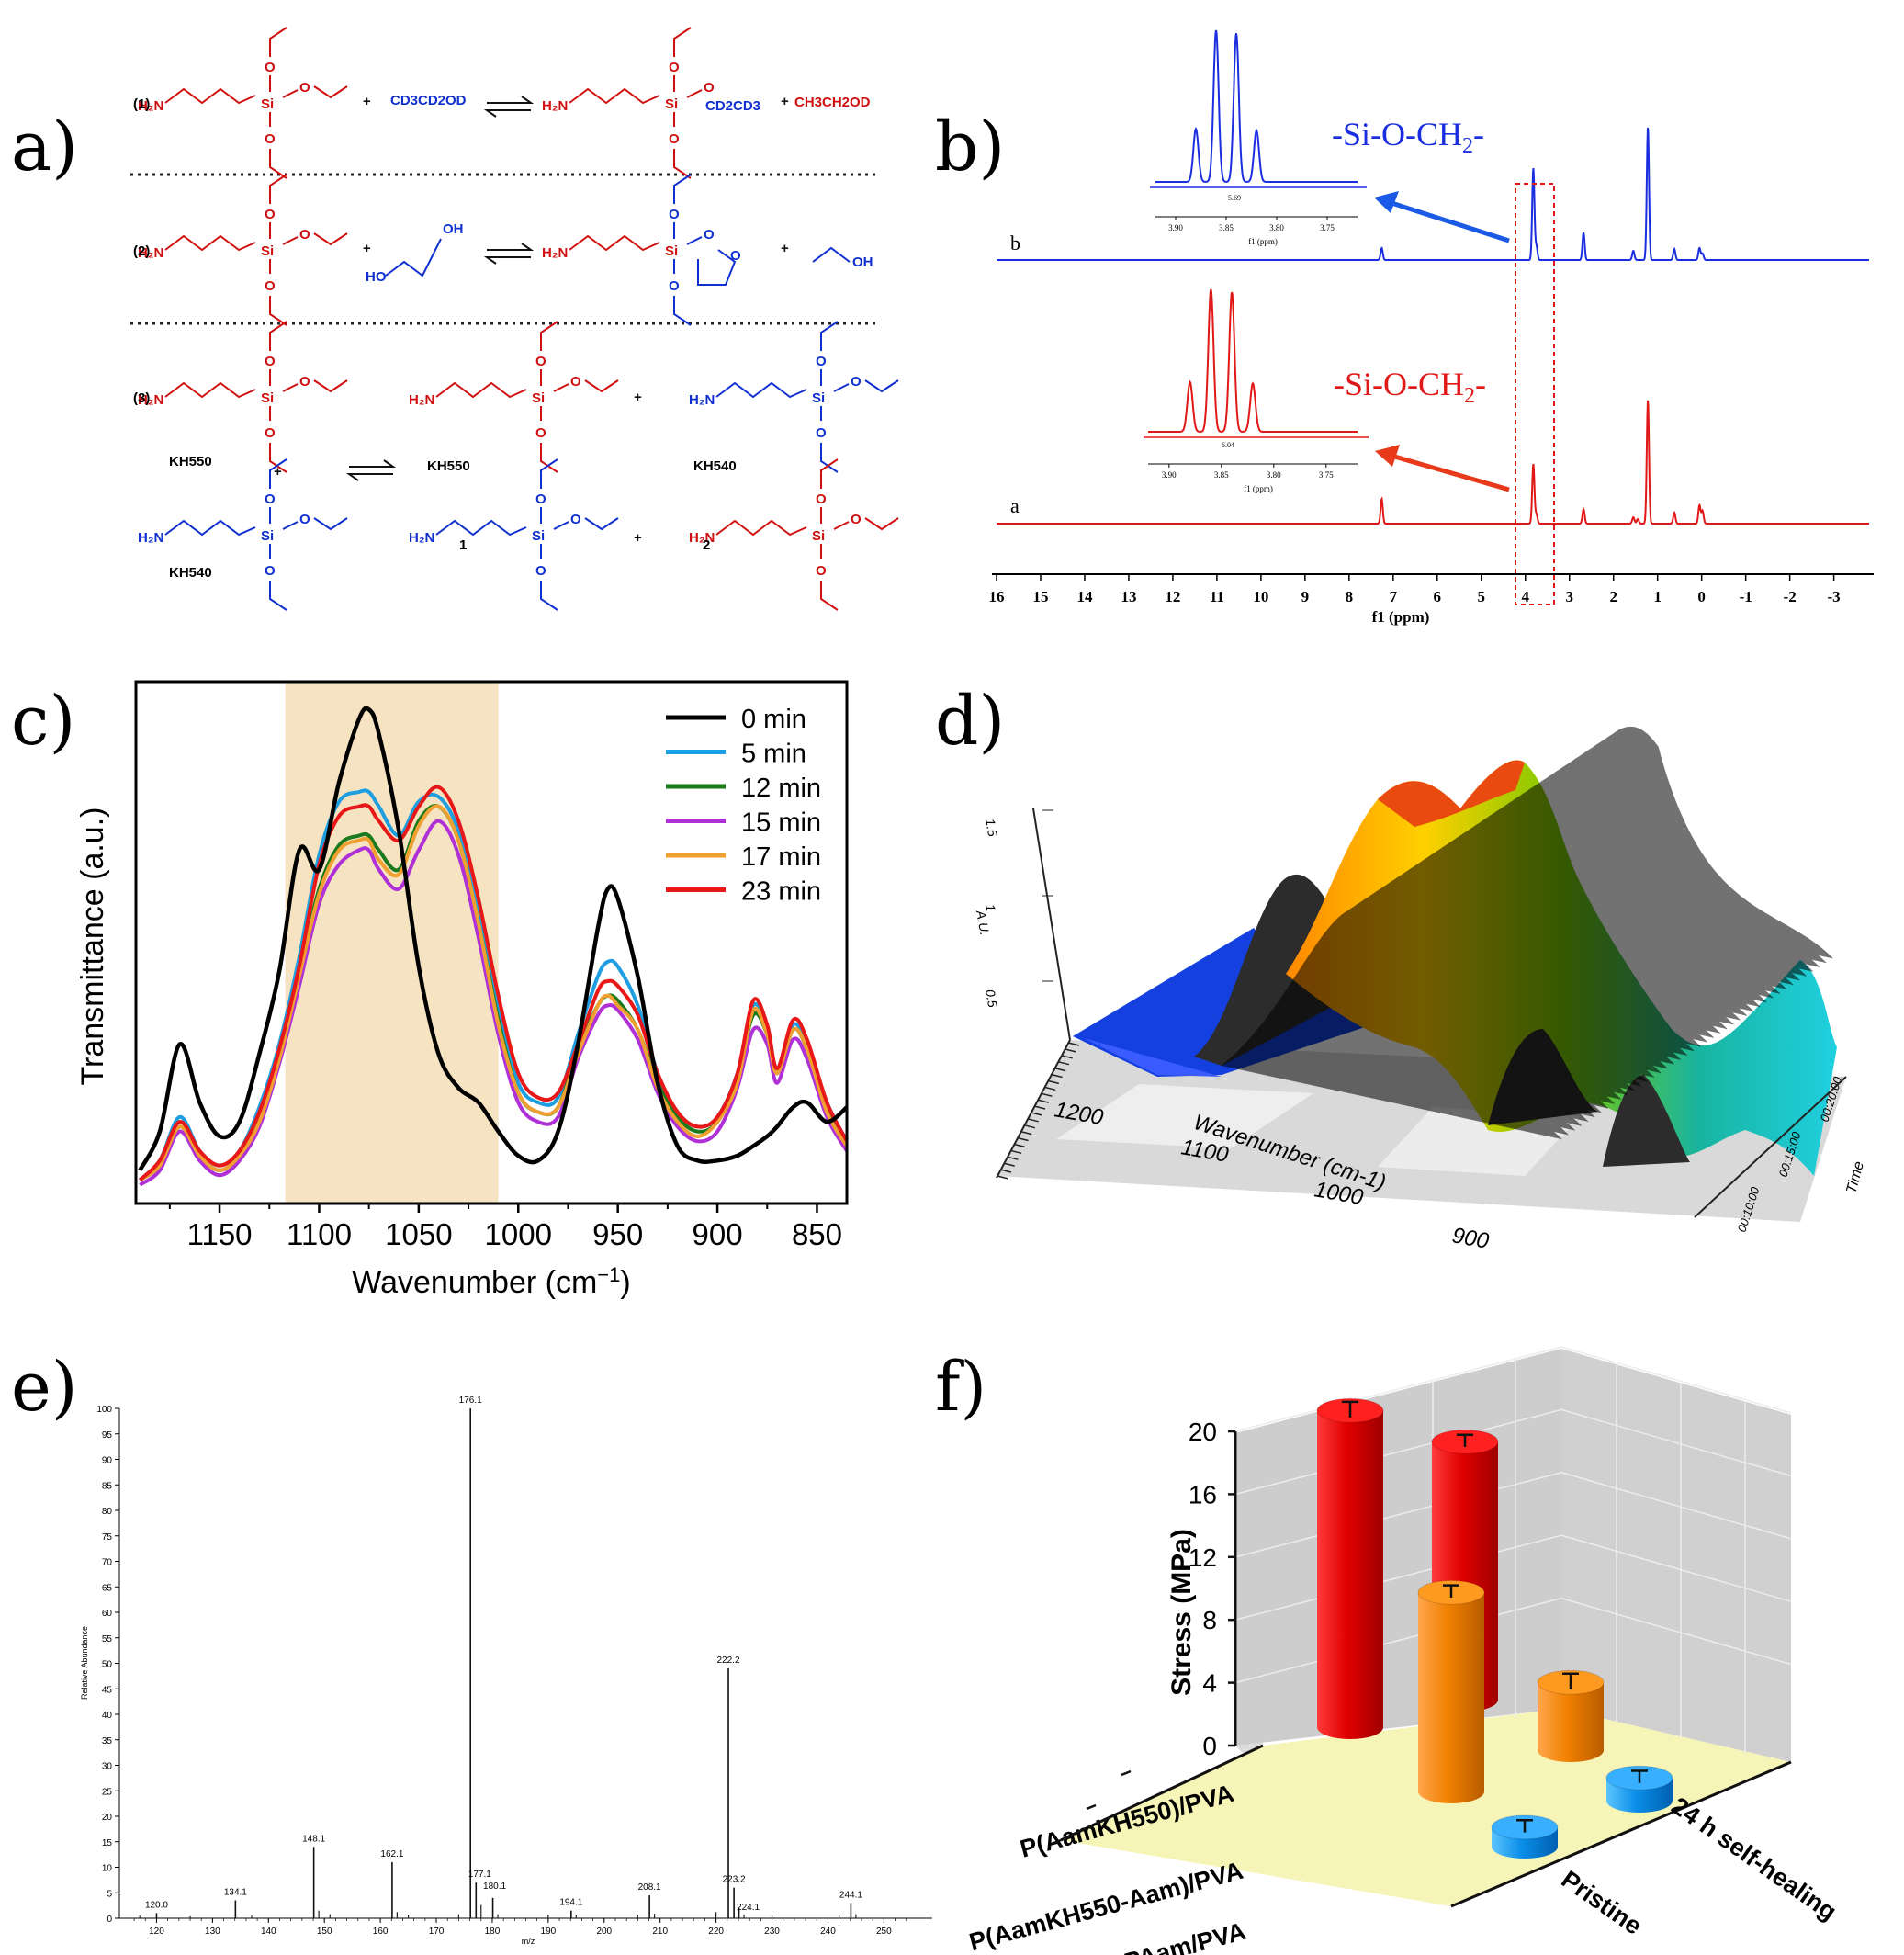 This screenshot has width=1904, height=1955. What do you see at coordinates (367, 101) in the screenshot?
I see `plus-sign: +` at bounding box center [367, 101].